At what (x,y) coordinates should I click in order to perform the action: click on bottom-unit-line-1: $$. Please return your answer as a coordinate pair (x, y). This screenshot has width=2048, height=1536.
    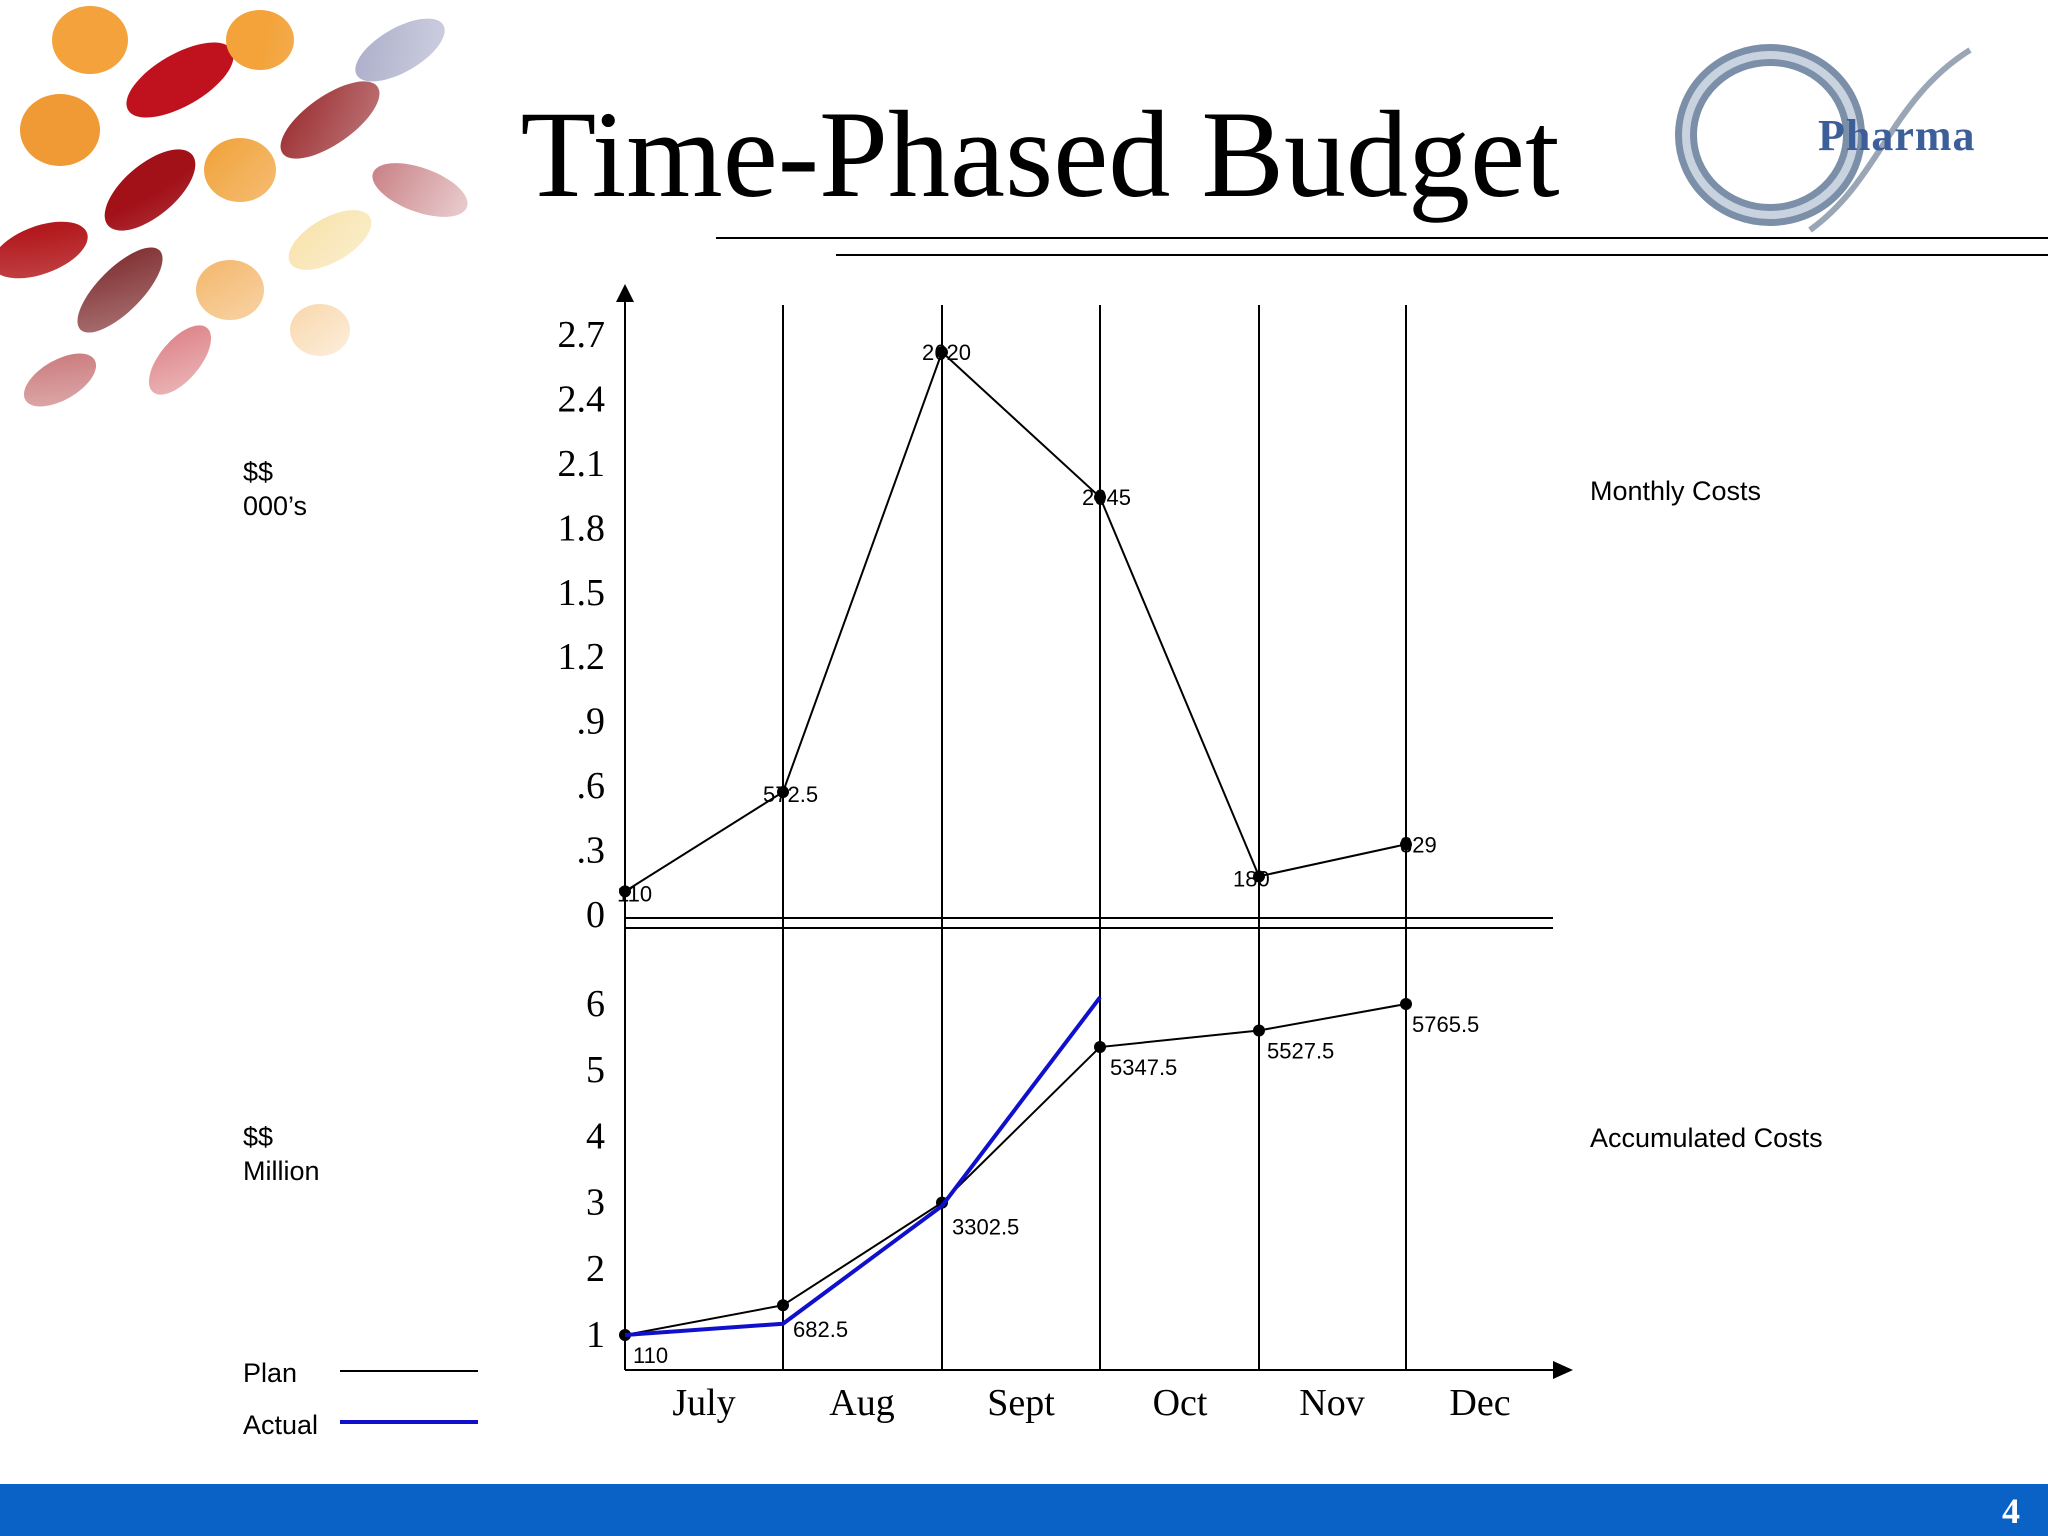
    Looking at the image, I should click on (258, 1137).